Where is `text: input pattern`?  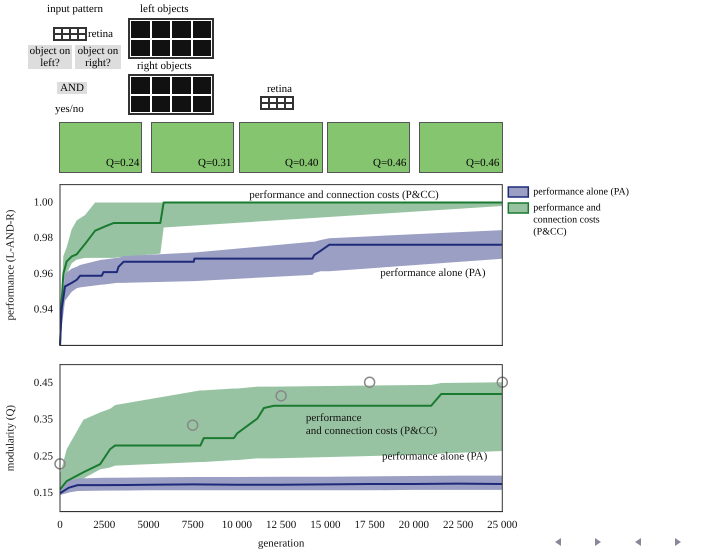 text: input pattern is located at coordinates (75, 9).